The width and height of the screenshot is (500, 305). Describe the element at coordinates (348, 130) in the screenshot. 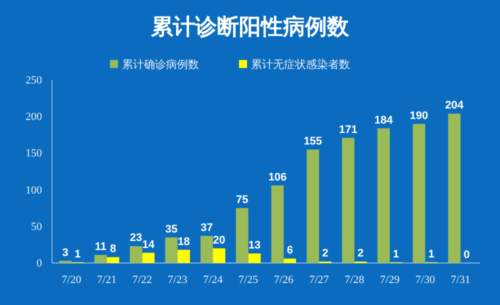

I see `data-label: 171` at that location.